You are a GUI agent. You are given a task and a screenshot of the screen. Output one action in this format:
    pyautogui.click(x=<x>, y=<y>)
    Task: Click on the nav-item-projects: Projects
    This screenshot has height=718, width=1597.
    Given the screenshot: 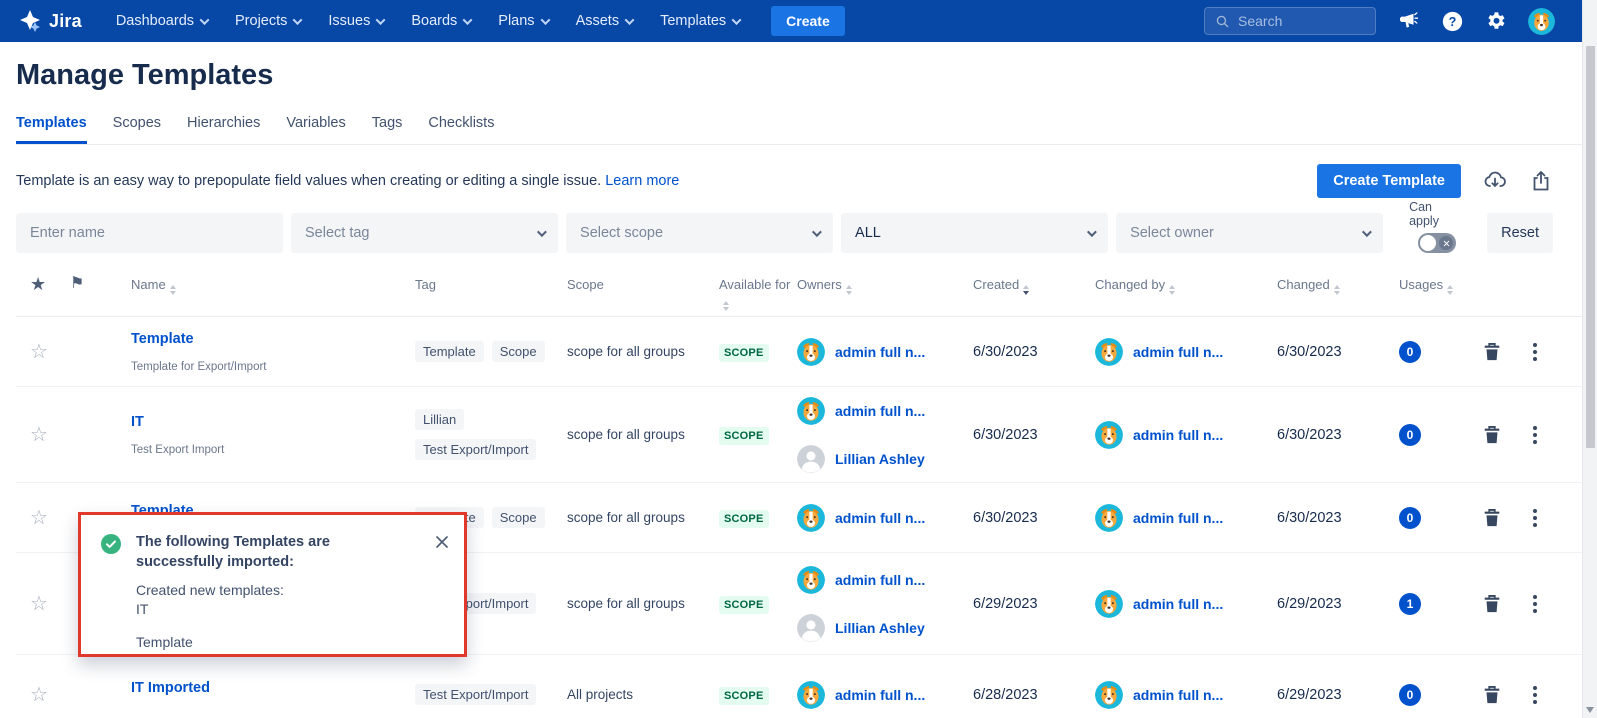 What is the action you would take?
    pyautogui.click(x=269, y=21)
    